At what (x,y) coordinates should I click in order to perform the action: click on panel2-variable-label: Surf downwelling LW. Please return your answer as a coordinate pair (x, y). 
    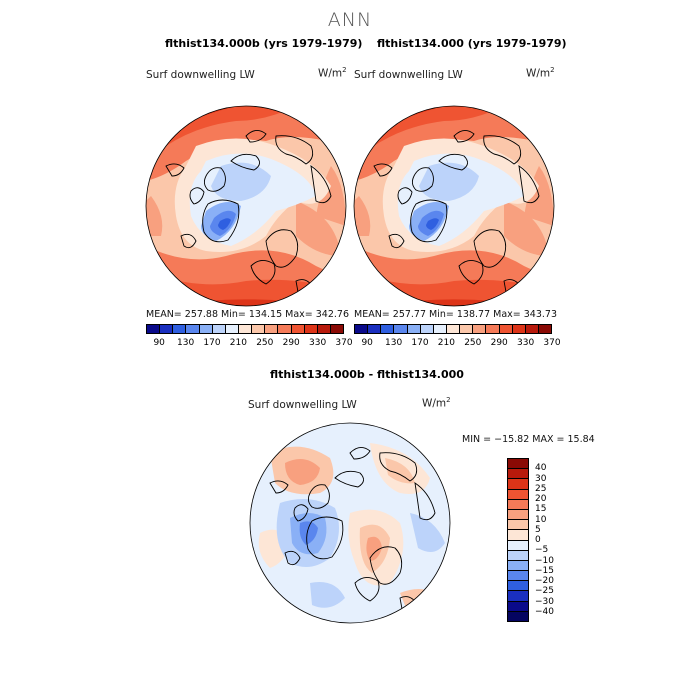
    Looking at the image, I should click on (408, 75).